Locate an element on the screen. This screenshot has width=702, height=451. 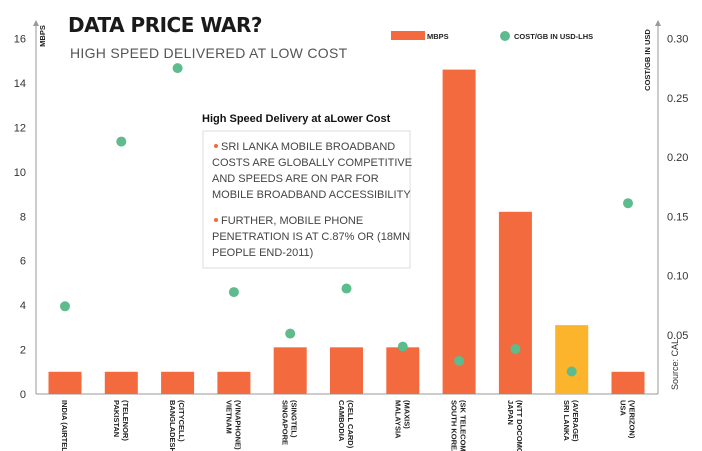
category-label-line: (CELL CARD) is located at coordinates (350, 424).